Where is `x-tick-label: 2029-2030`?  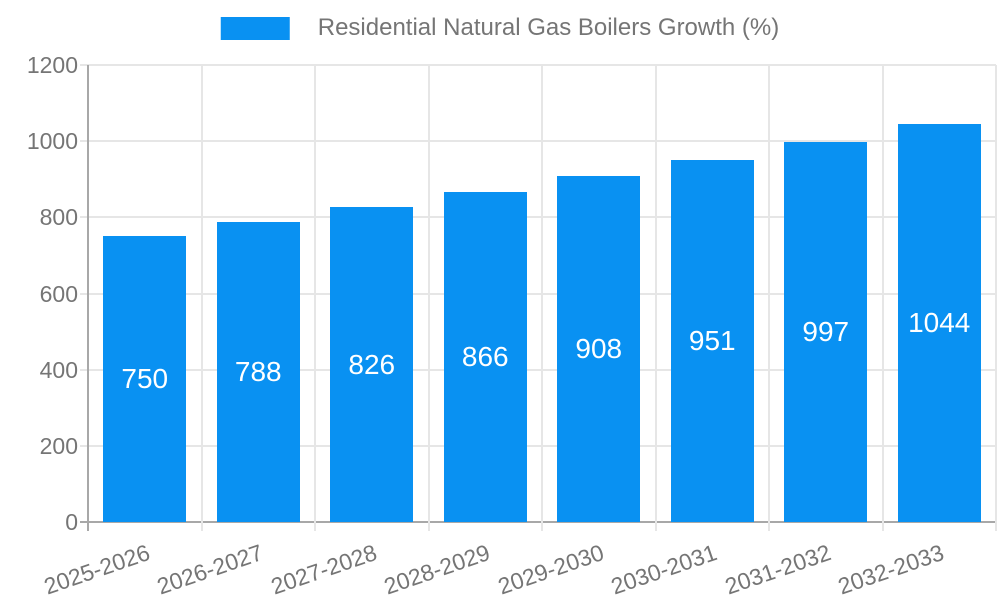 x-tick-label: 2029-2030 is located at coordinates (550, 569).